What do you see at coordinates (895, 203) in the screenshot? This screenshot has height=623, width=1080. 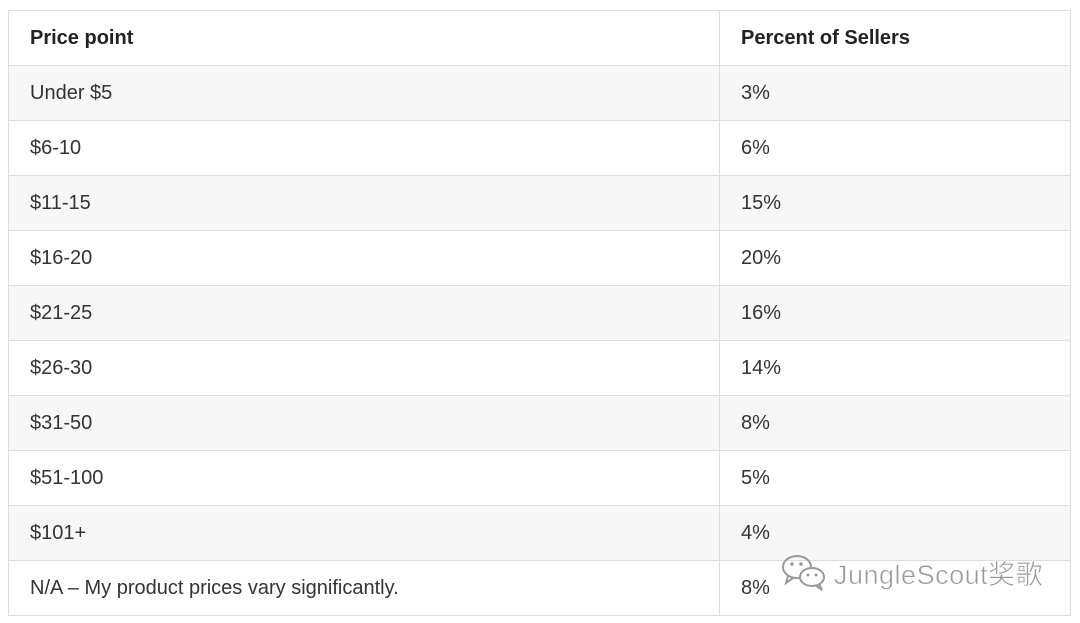 I see `percent-cell: 15%` at bounding box center [895, 203].